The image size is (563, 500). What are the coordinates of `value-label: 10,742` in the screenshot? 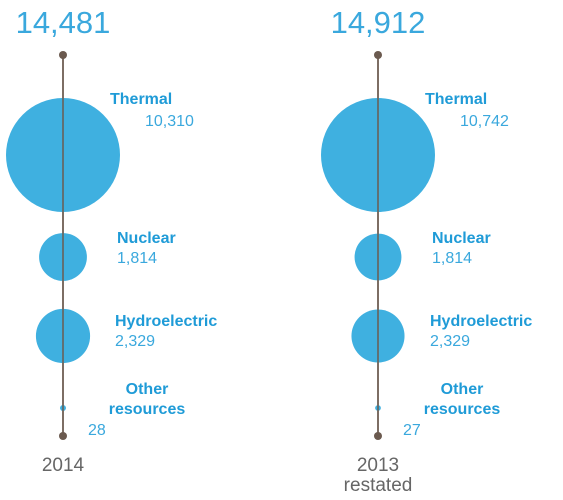 It's located at (484, 121).